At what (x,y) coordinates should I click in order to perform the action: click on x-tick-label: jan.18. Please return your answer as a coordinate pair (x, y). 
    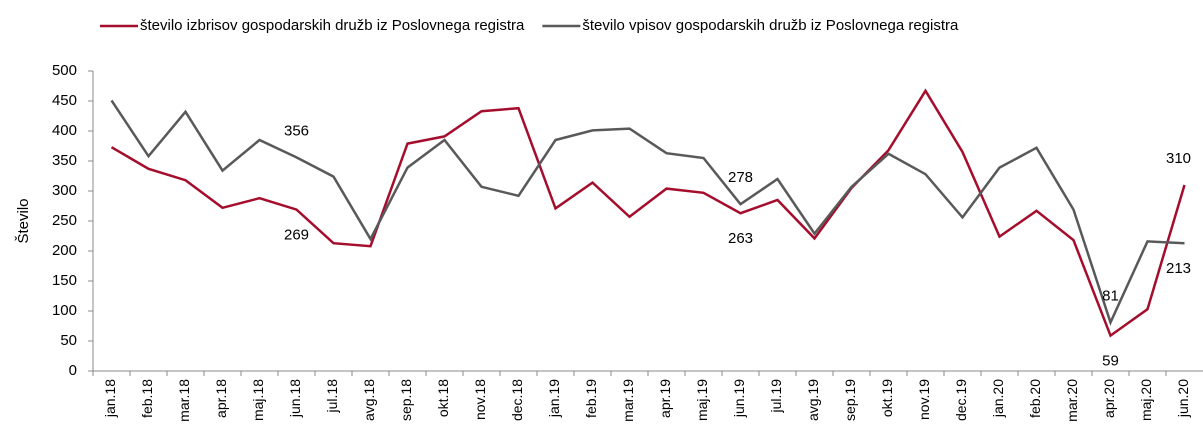
    Looking at the image, I should click on (110, 398).